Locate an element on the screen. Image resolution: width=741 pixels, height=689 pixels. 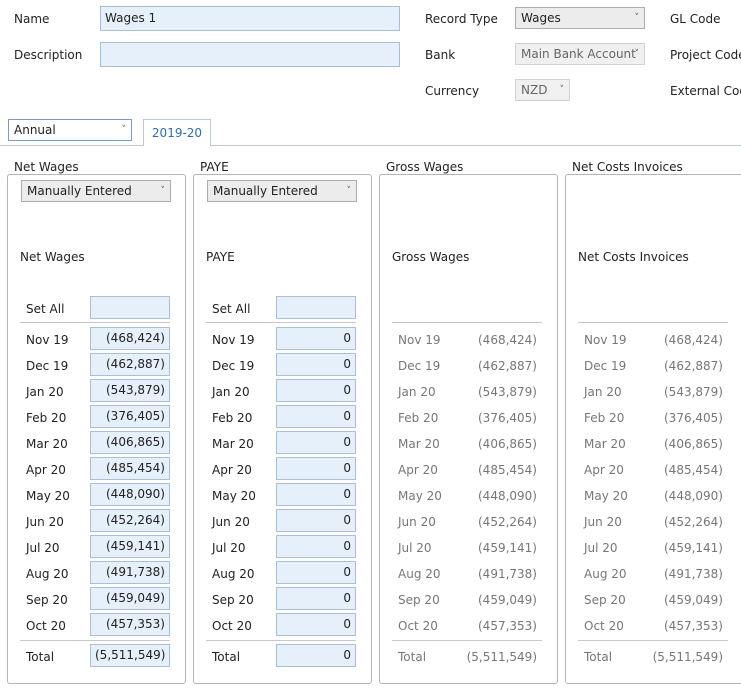
month-value: (457,353) is located at coordinates (693, 626).